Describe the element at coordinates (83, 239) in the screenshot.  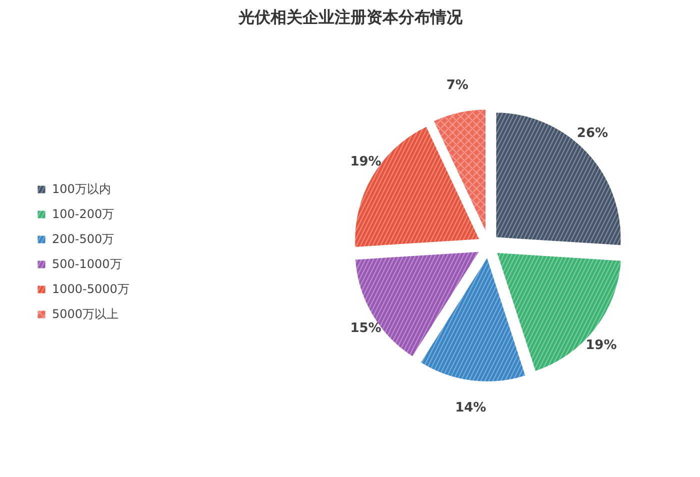
I see `legend-label: 200-500万` at that location.